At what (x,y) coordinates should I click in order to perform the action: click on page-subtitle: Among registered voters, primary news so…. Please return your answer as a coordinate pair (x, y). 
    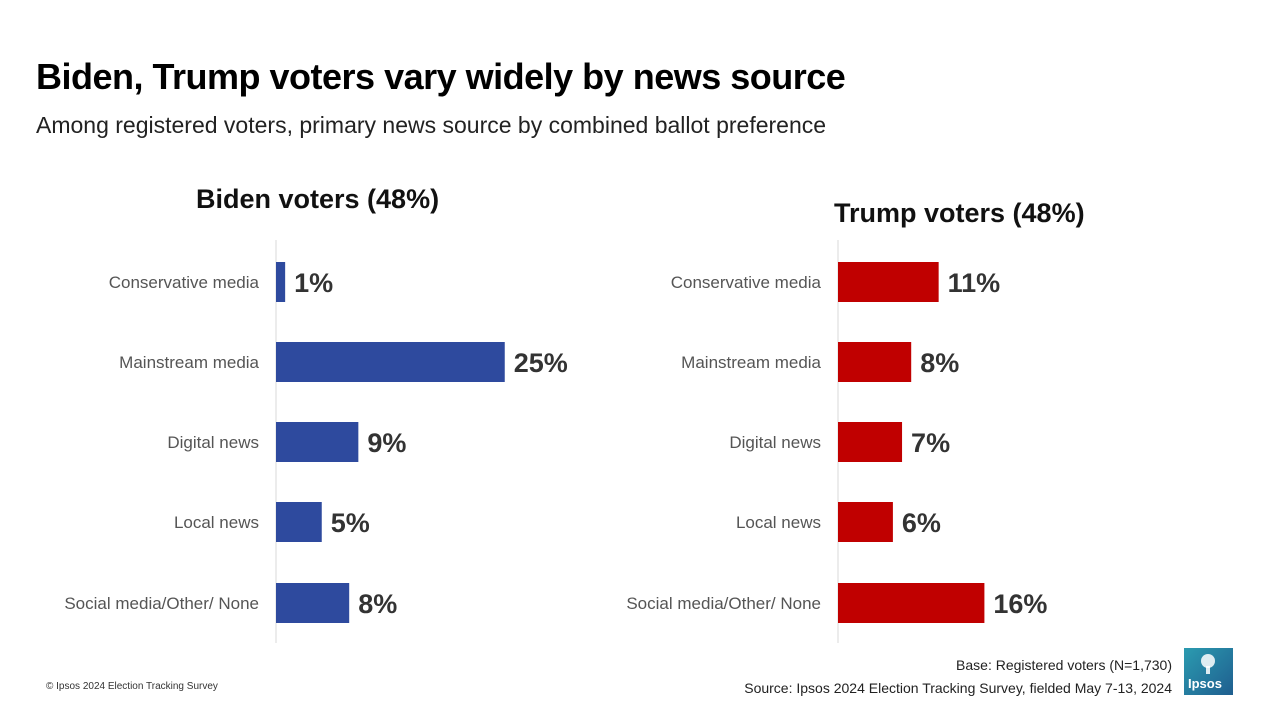
    Looking at the image, I should click on (431, 125).